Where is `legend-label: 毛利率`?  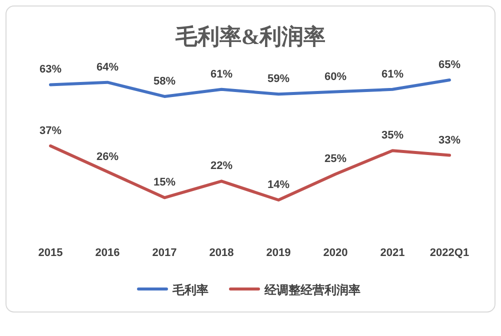
legend-label: 毛利率 is located at coordinates (190, 290).